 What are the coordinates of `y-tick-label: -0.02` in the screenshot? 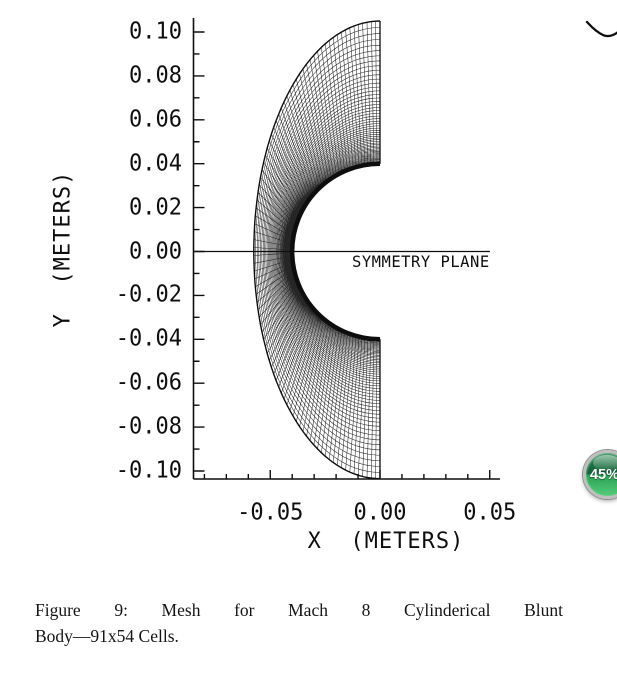 It's located at (148, 294).